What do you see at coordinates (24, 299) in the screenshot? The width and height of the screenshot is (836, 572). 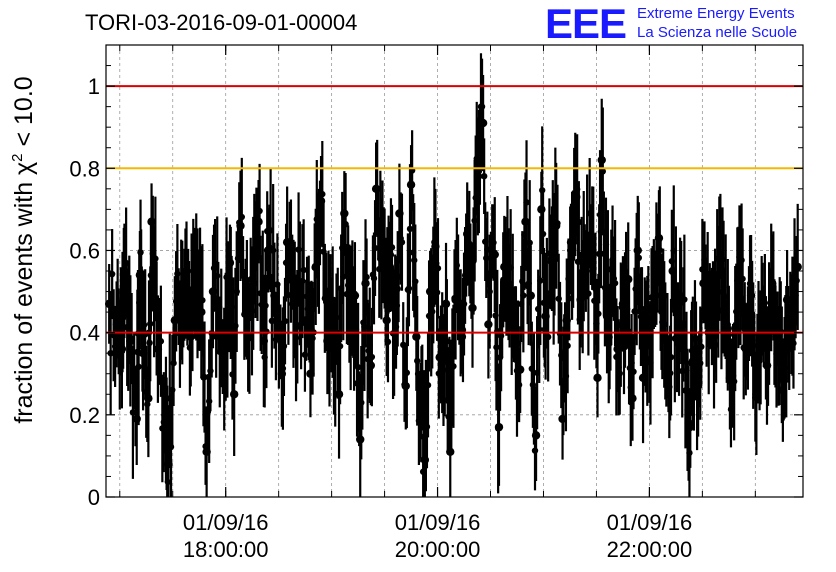 I see `y-axis-label-prefix: fraction of events with` at bounding box center [24, 299].